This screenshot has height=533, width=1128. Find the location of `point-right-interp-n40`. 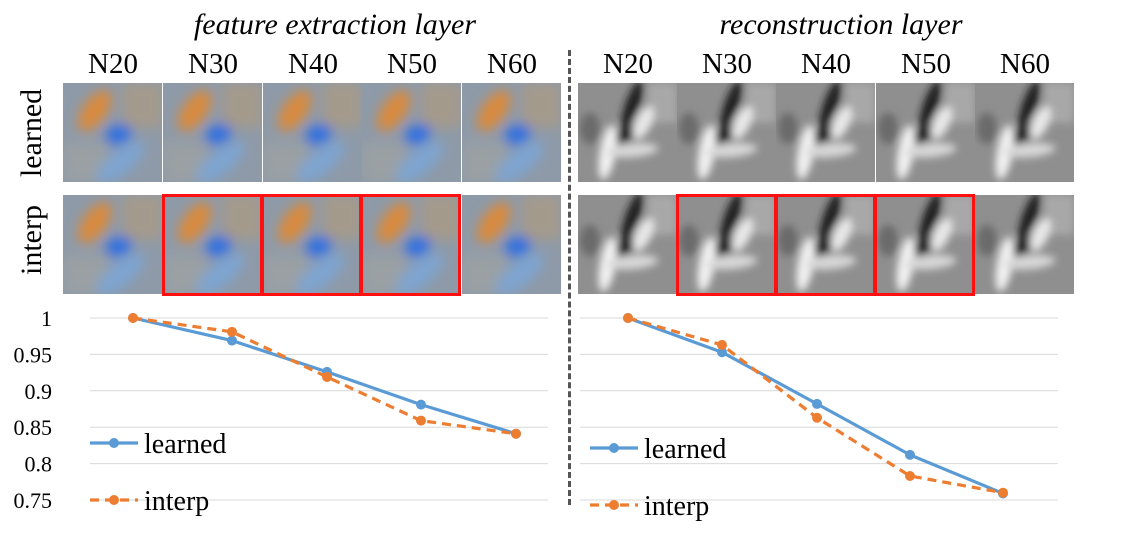

point-right-interp-n40 is located at coordinates (817, 417).